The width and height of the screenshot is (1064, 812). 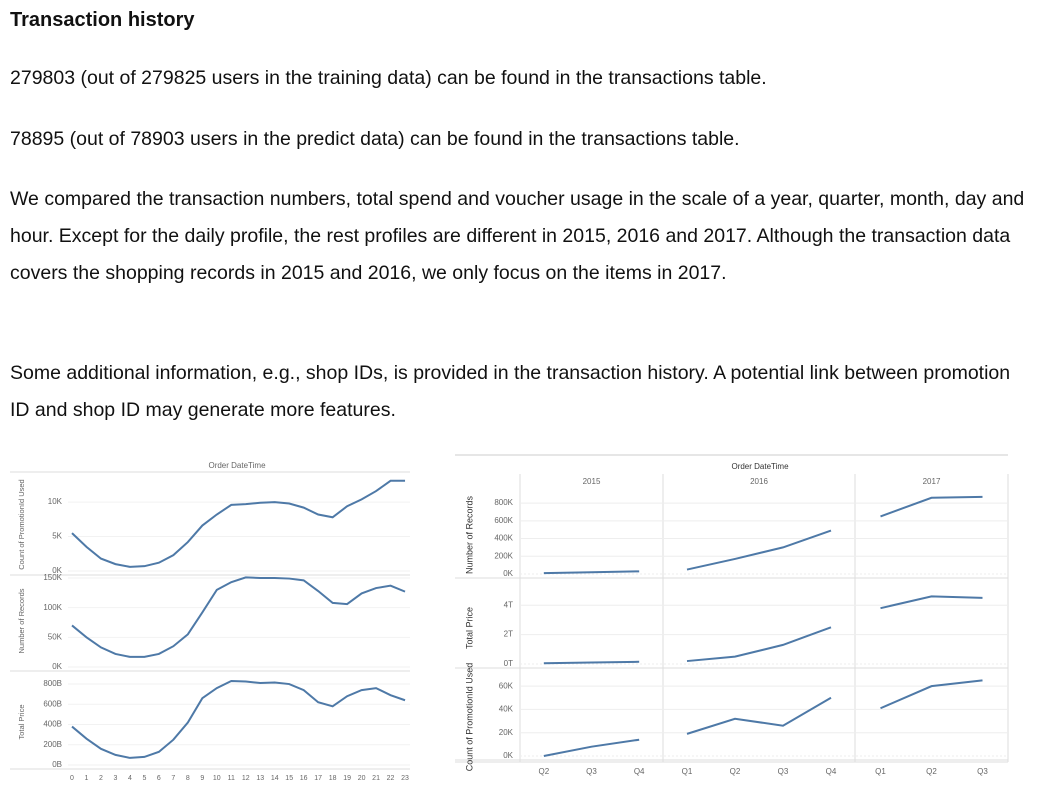 What do you see at coordinates (405, 778) in the screenshot?
I see `x-tick-label: 23` at bounding box center [405, 778].